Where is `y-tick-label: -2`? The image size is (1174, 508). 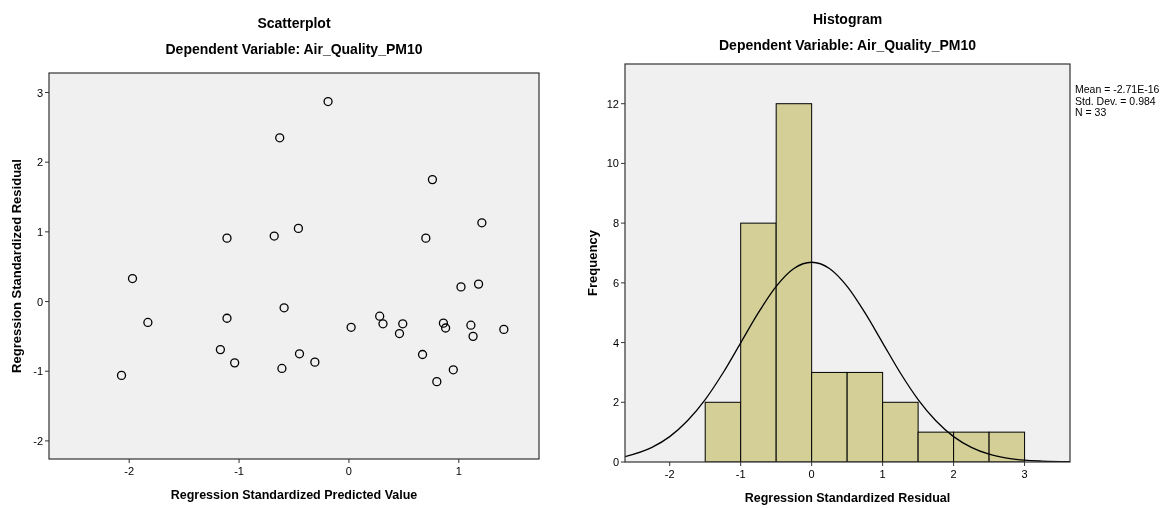 y-tick-label: -2 is located at coordinates (38, 440).